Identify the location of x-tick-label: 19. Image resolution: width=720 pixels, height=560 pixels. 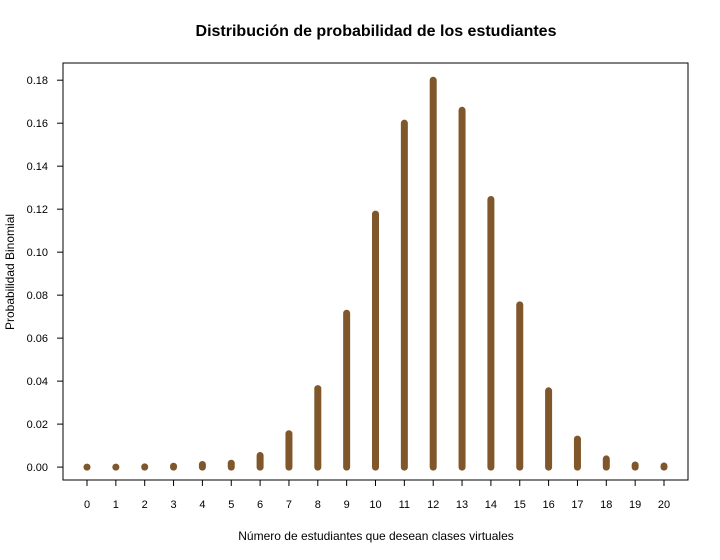
(635, 505).